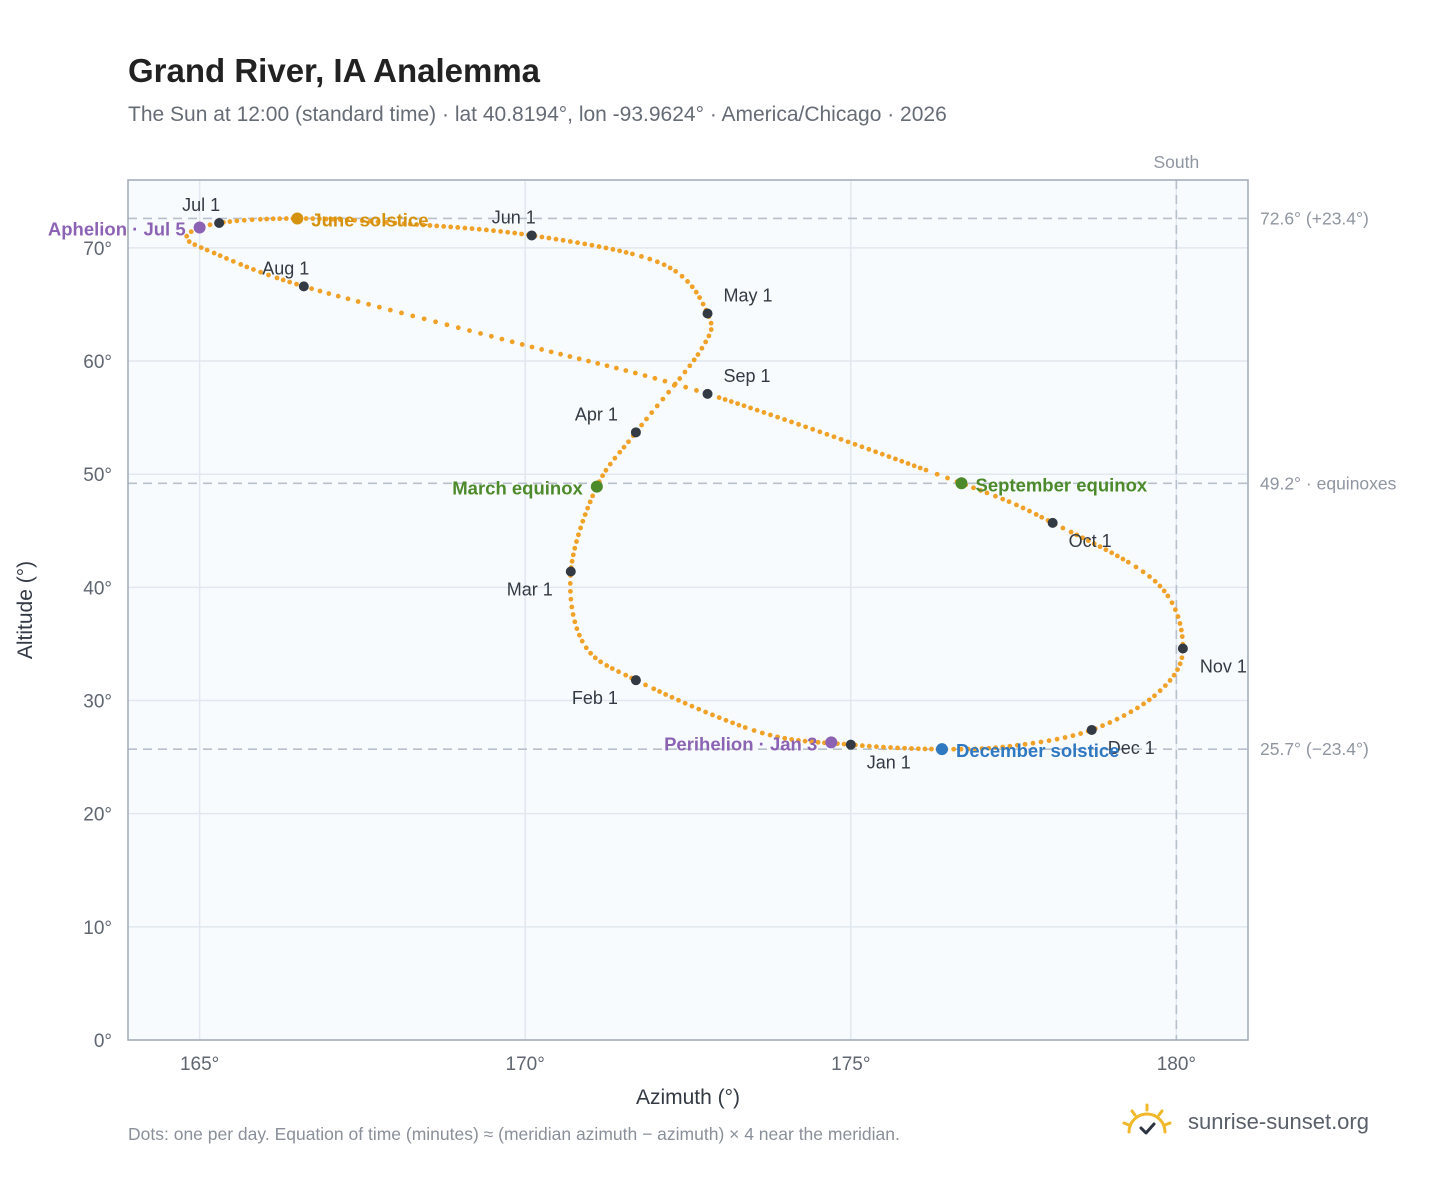 Image resolution: width=1448 pixels, height=1188 pixels. What do you see at coordinates (97, 588) in the screenshot?
I see `y-tick-label: 40°` at bounding box center [97, 588].